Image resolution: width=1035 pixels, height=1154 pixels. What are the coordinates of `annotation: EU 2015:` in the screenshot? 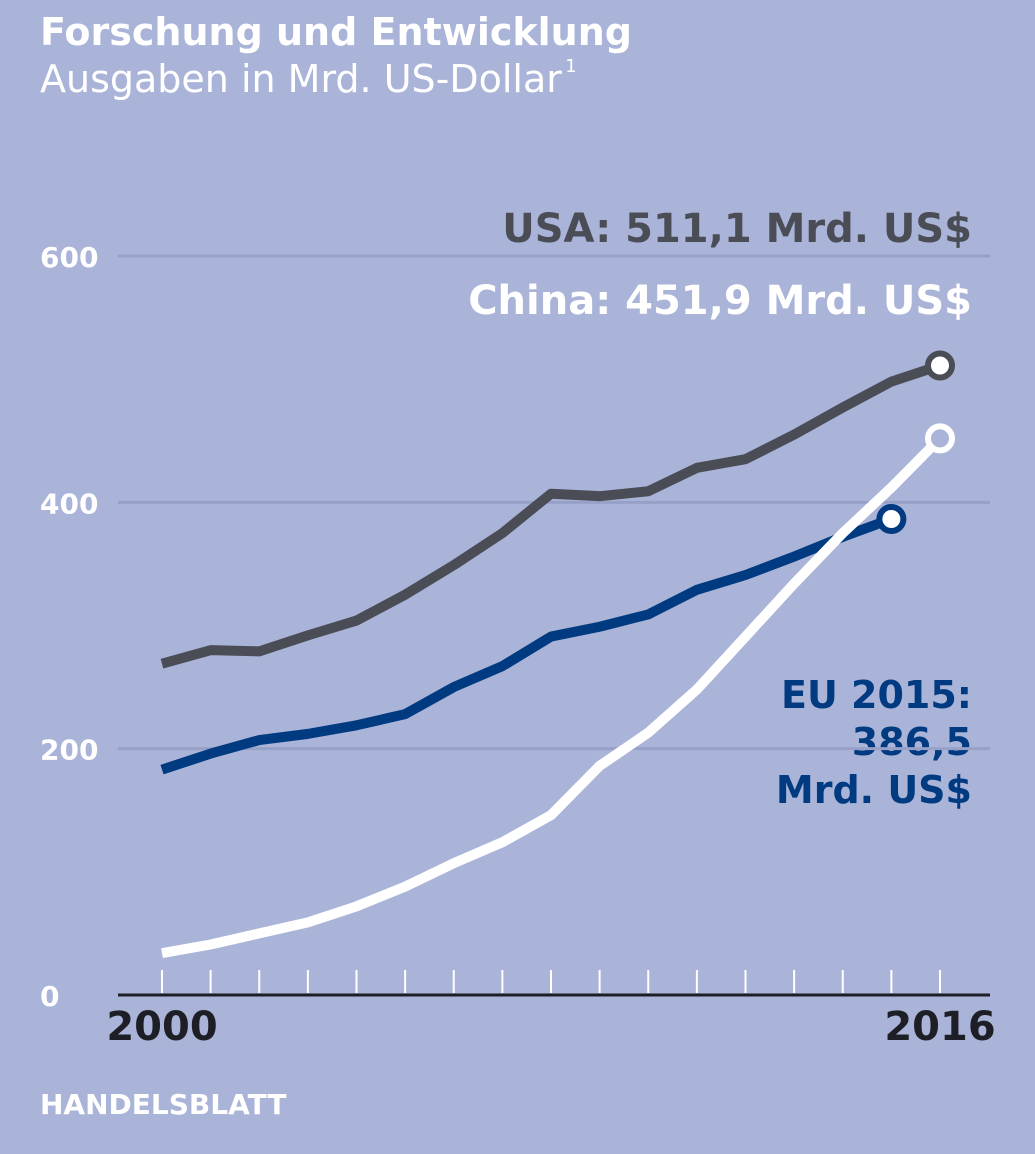 It's located at (876, 695).